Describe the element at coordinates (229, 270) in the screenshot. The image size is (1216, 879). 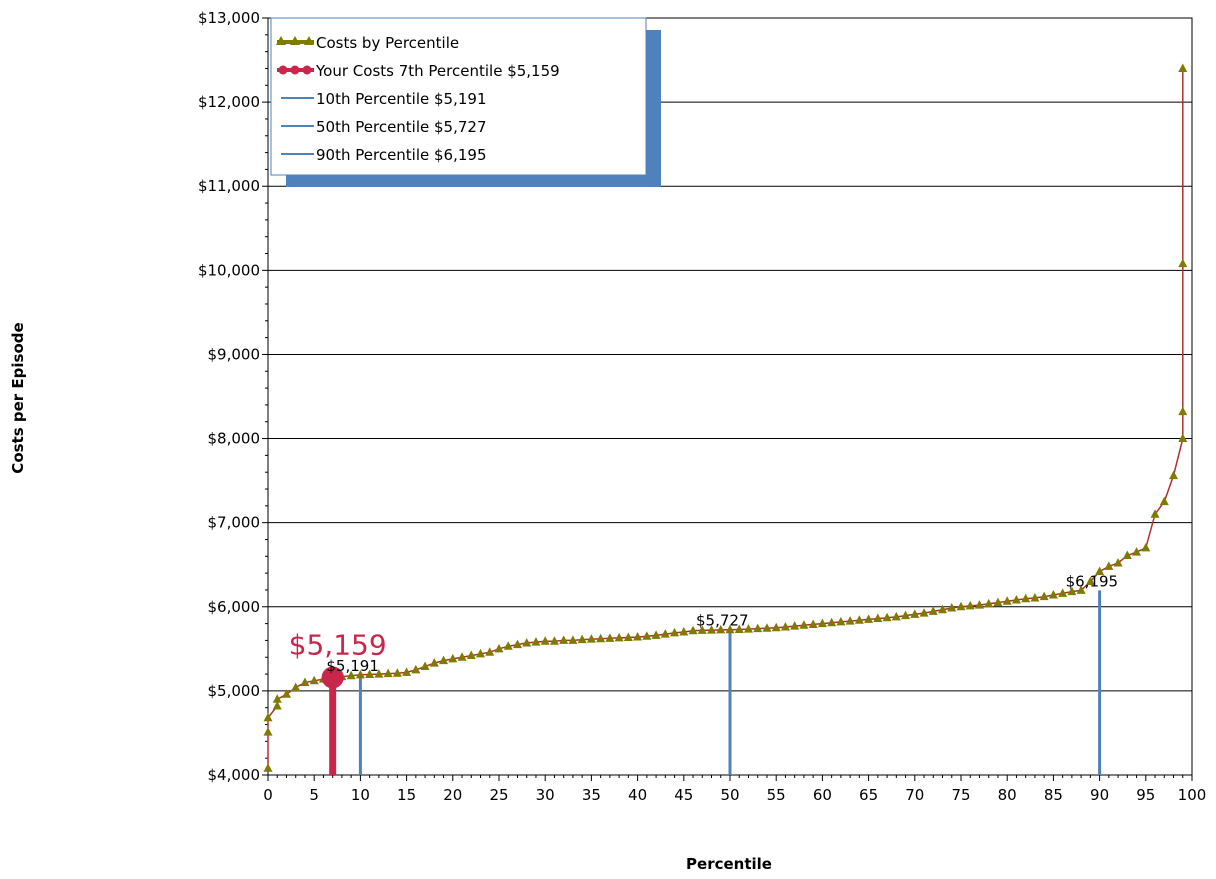
I see `y-tick-label: $10,000` at that location.